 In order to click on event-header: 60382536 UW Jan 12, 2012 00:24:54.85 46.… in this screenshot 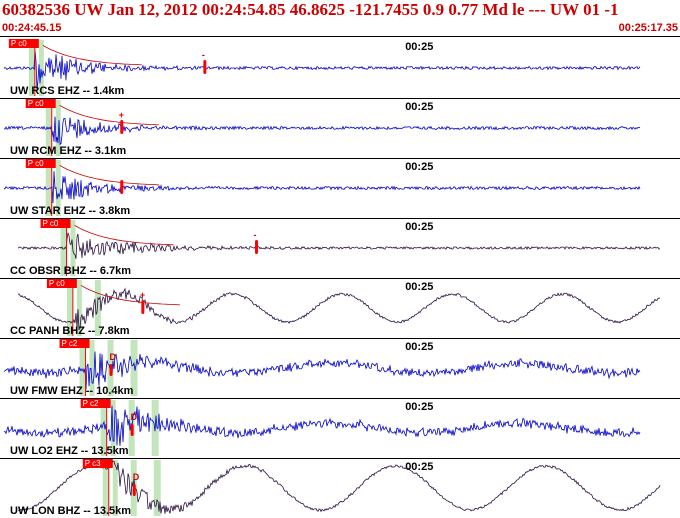, I will do `click(340, 18)`.